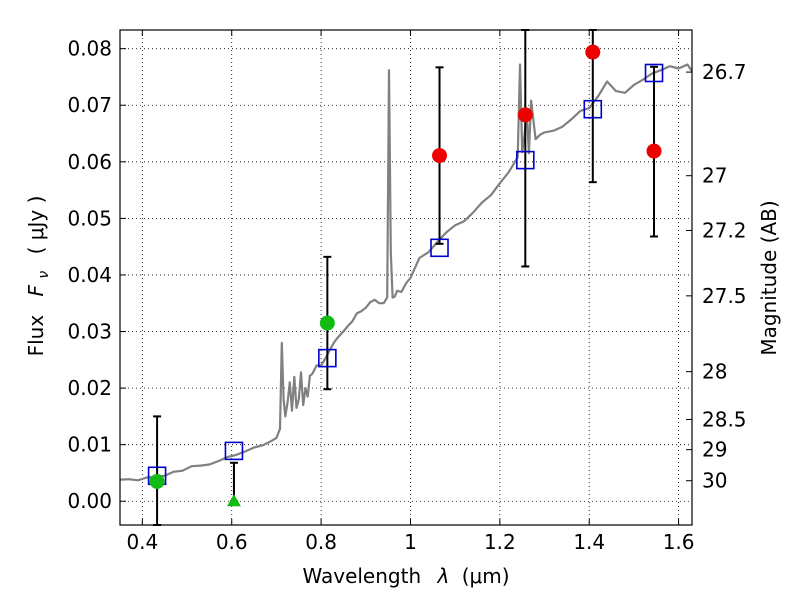 The width and height of the screenshot is (800, 600). Describe the element at coordinates (769, 277) in the screenshot. I see `y2-axis-title: Magnitude (AB)` at that location.